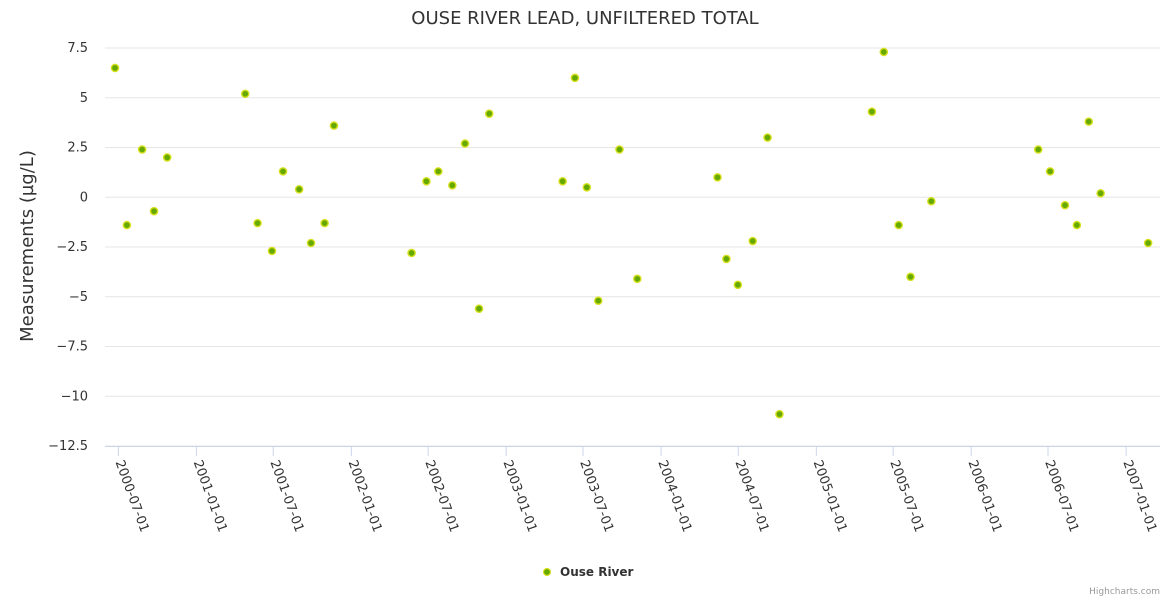  I want to click on legend-label: Ouse River, so click(597, 572).